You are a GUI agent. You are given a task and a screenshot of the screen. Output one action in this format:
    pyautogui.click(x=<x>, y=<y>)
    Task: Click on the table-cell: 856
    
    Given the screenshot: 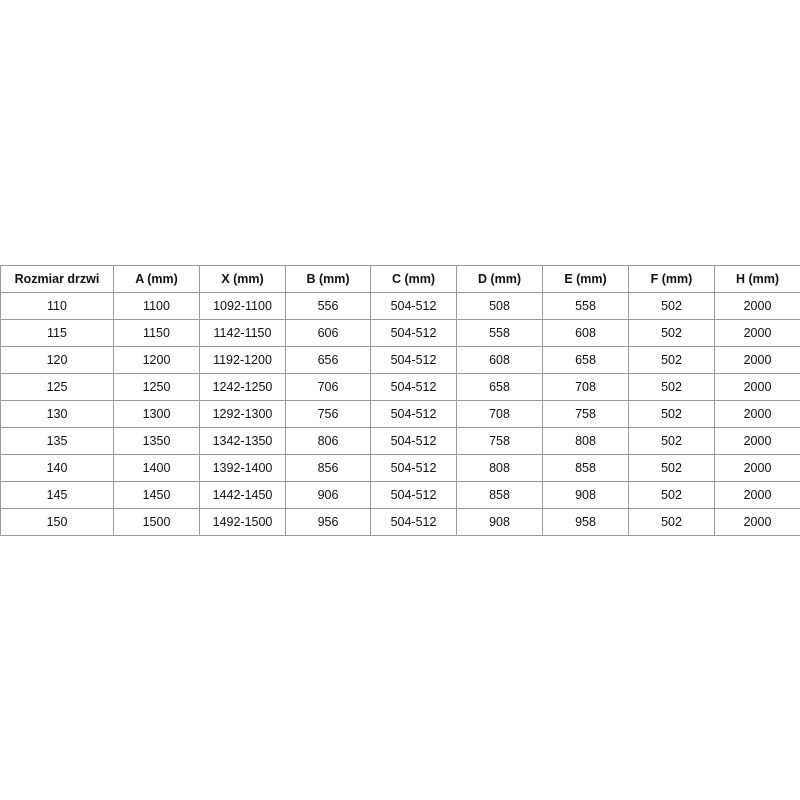 What is the action you would take?
    pyautogui.click(x=328, y=468)
    